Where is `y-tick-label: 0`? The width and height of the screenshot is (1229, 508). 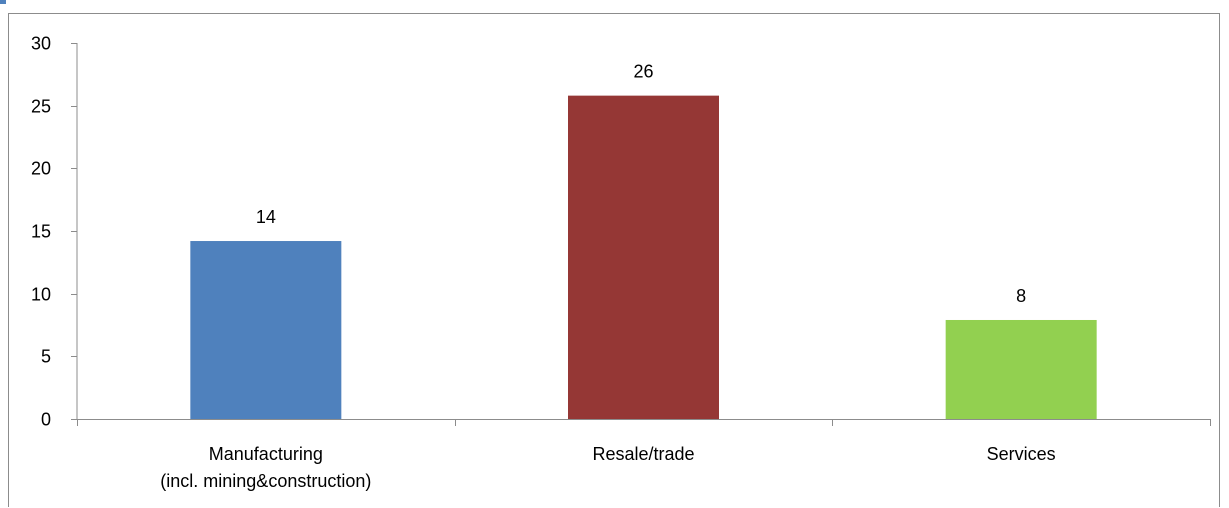 y-tick-label: 0 is located at coordinates (46, 420).